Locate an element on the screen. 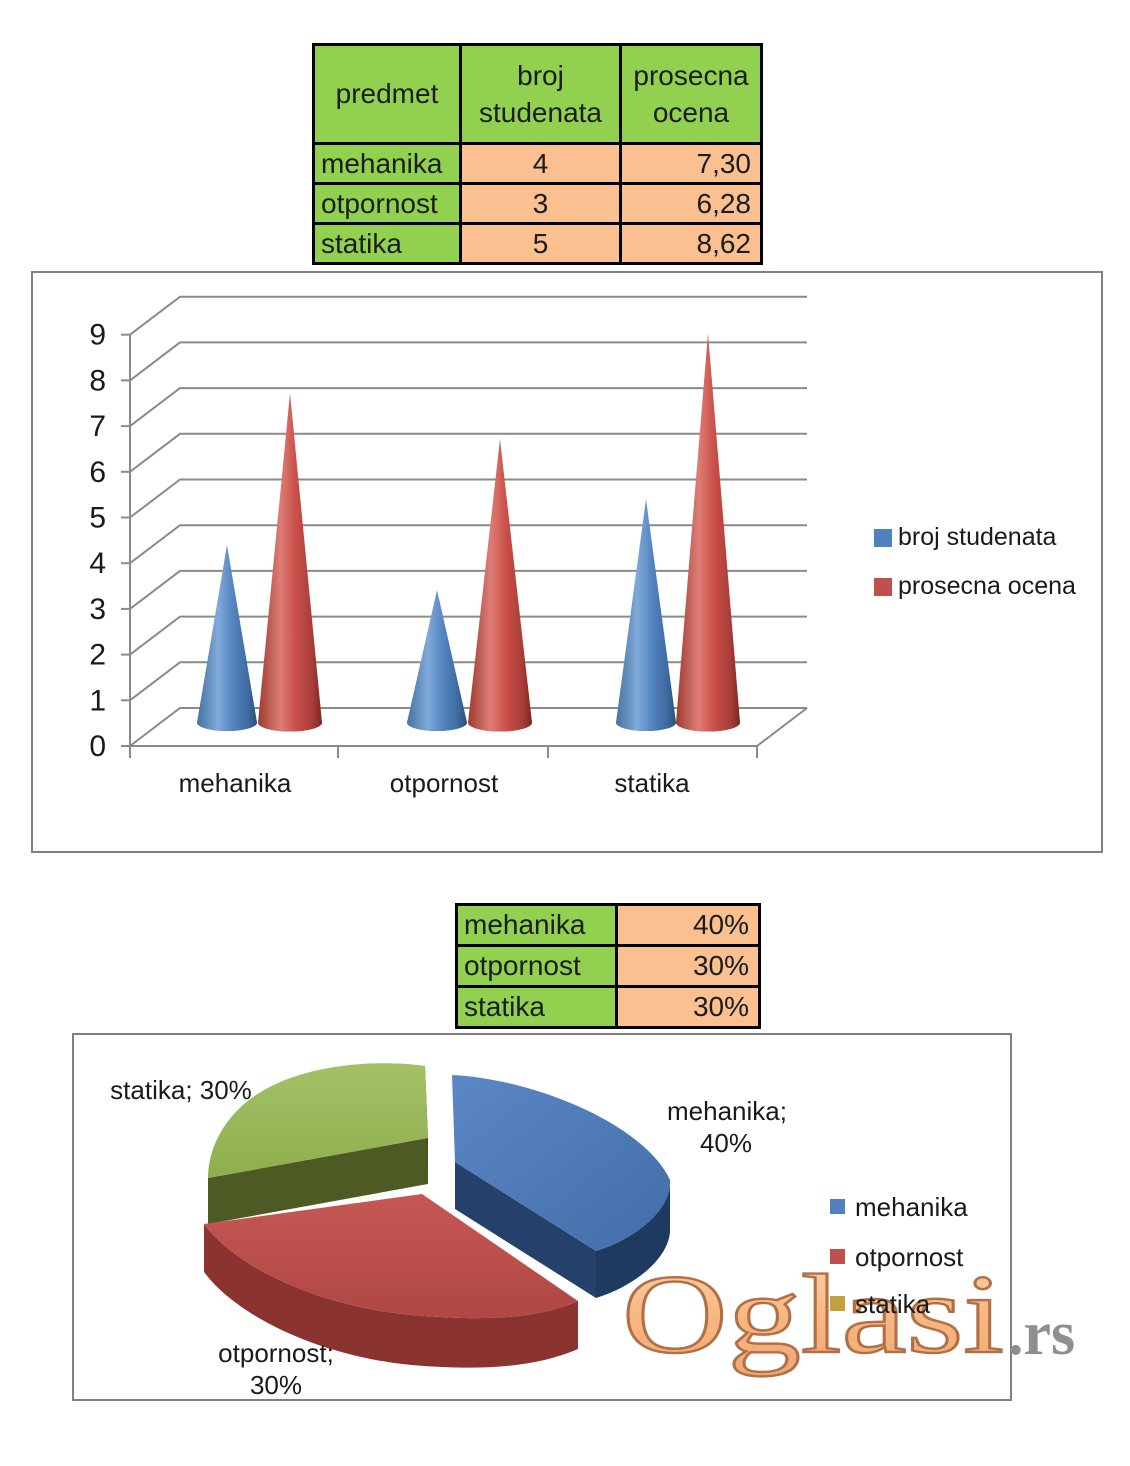  svg-text: 9 is located at coordinates (97, 335).